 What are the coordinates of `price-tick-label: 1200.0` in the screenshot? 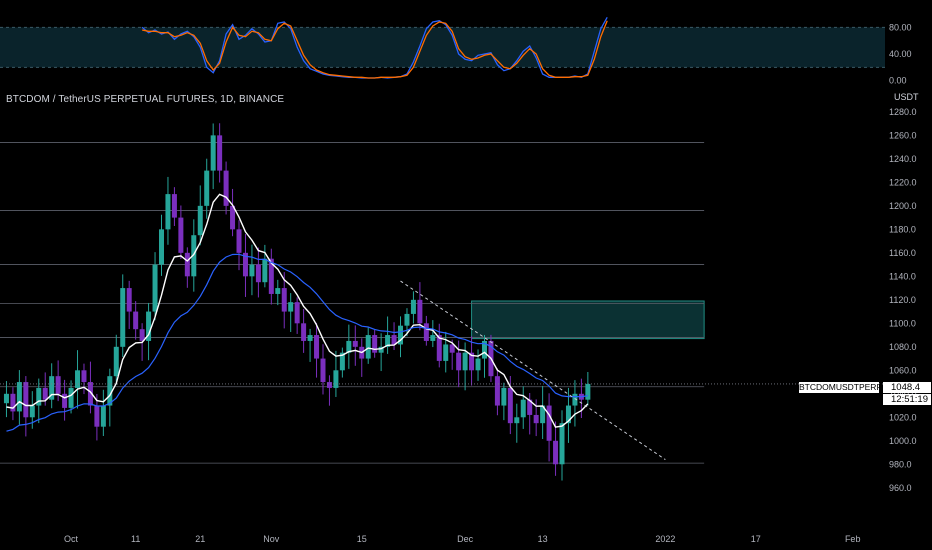 It's located at (903, 206).